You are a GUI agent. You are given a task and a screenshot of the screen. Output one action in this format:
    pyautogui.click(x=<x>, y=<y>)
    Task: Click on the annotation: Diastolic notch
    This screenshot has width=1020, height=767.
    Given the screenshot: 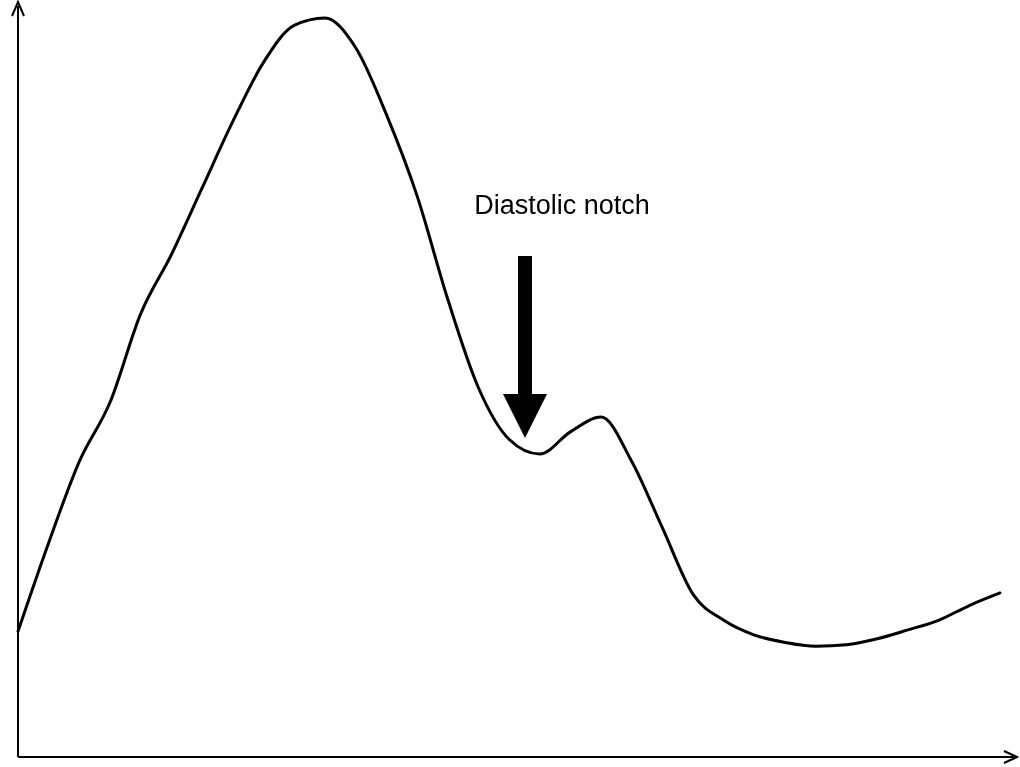 What is the action you would take?
    pyautogui.click(x=562, y=205)
    